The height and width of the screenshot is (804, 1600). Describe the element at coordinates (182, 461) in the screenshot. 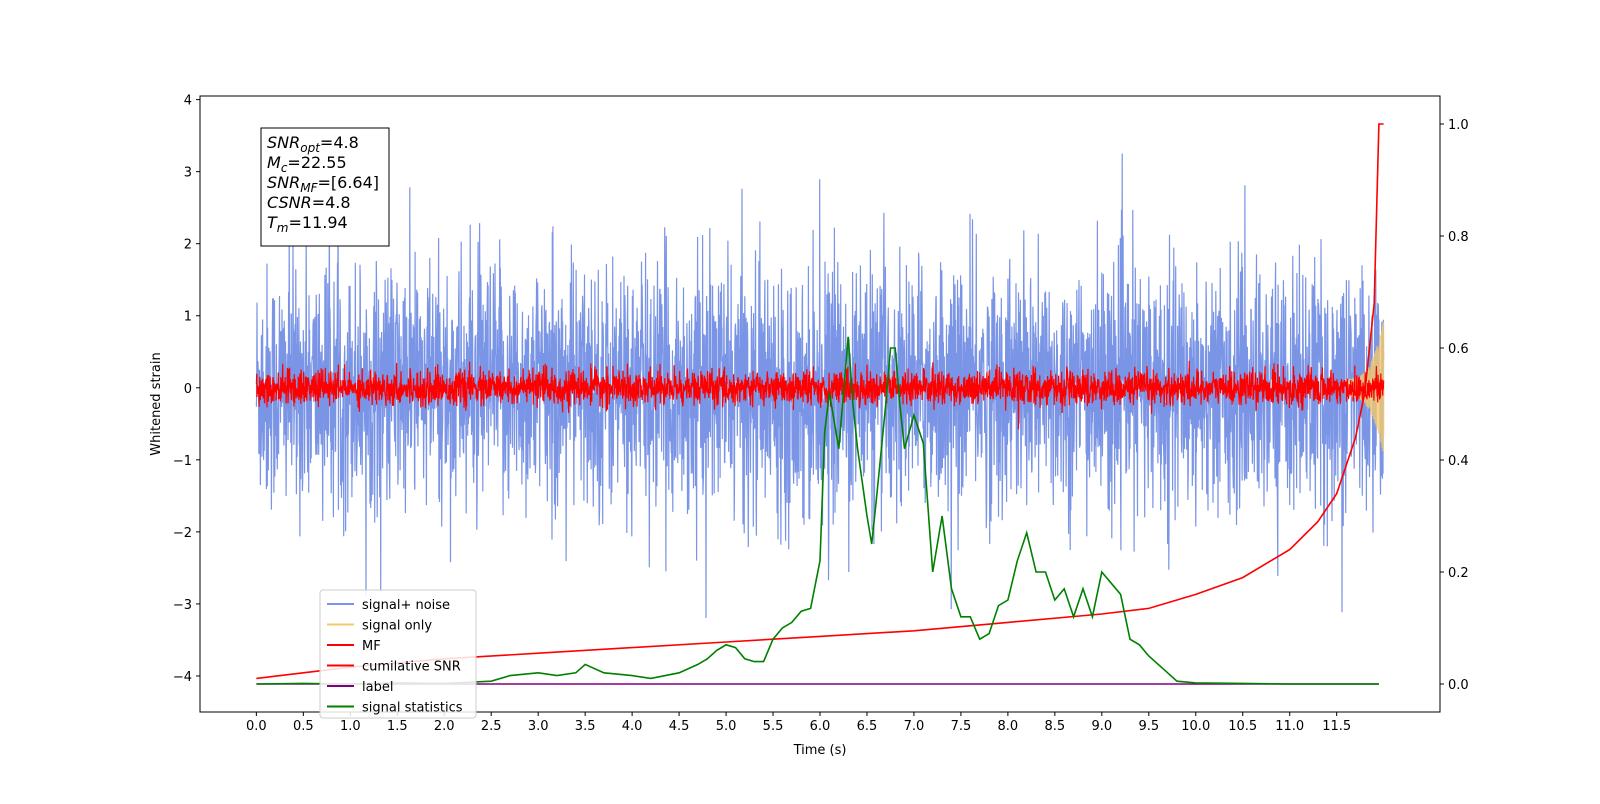

I see `y-left-tick-label: −1` at that location.